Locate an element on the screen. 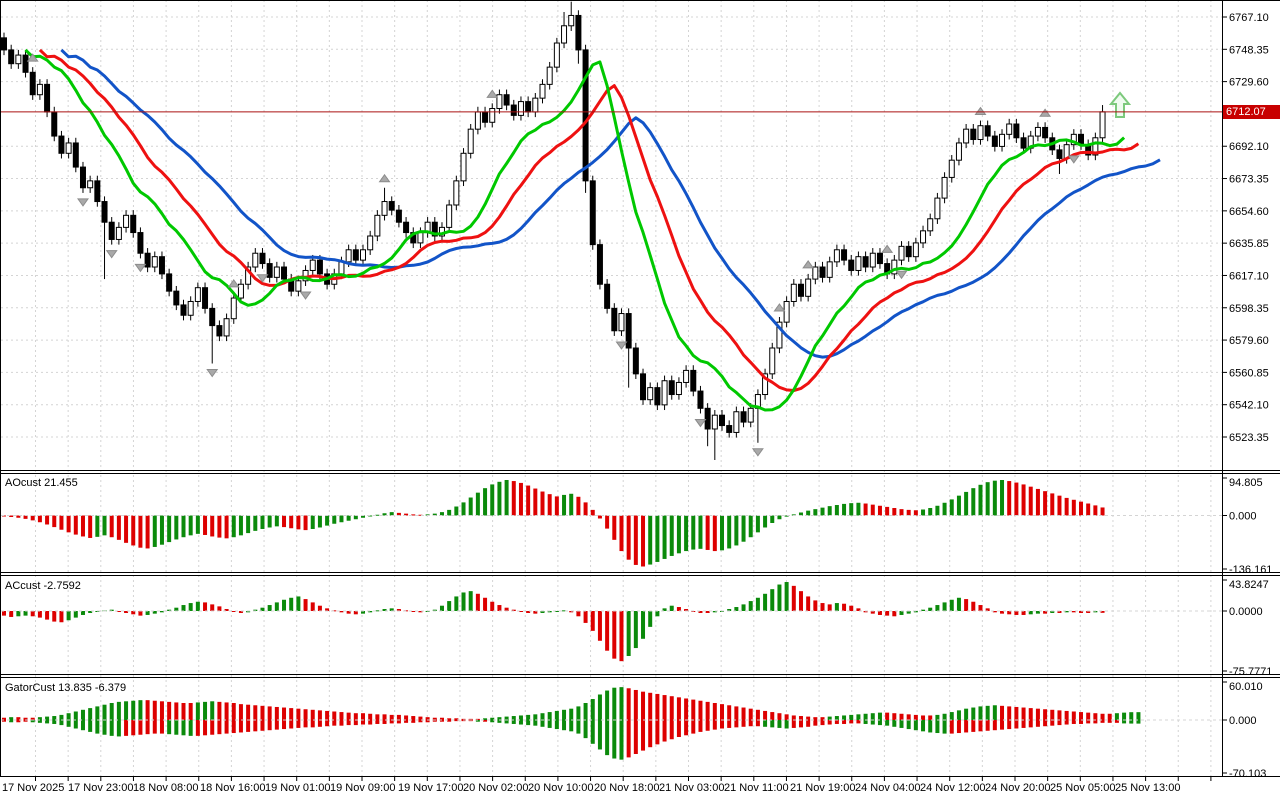 The height and width of the screenshot is (800, 1280). time-axis-label: 17 Nov 23:00 is located at coordinates (100, 788).